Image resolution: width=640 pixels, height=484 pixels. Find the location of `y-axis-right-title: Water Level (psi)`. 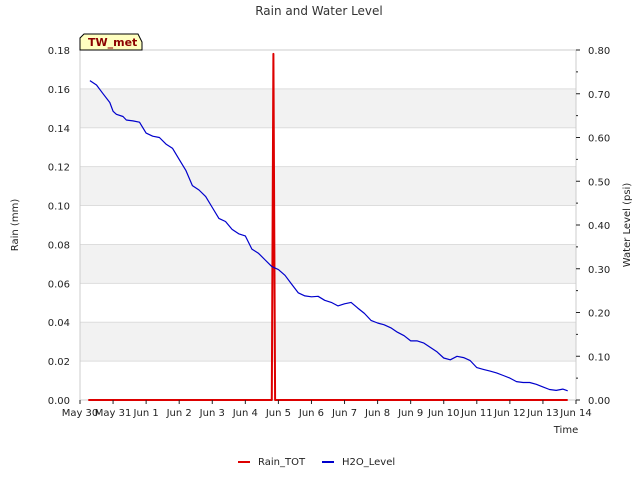

y-axis-right-title: Water Level (psi) is located at coordinates (627, 225).